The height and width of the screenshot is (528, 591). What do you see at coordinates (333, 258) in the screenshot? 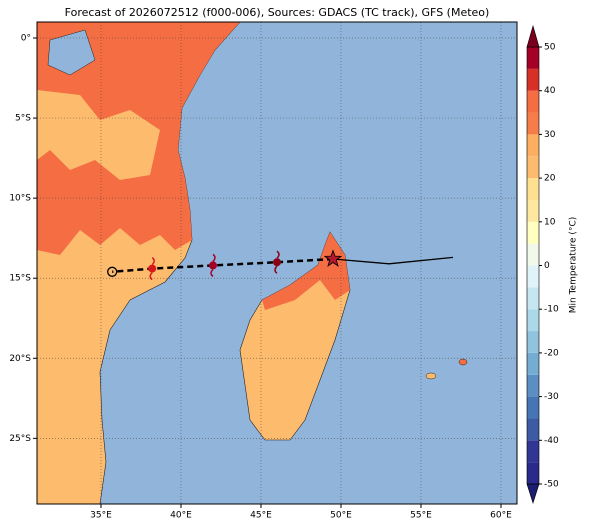
I see `current-position` at bounding box center [333, 258].